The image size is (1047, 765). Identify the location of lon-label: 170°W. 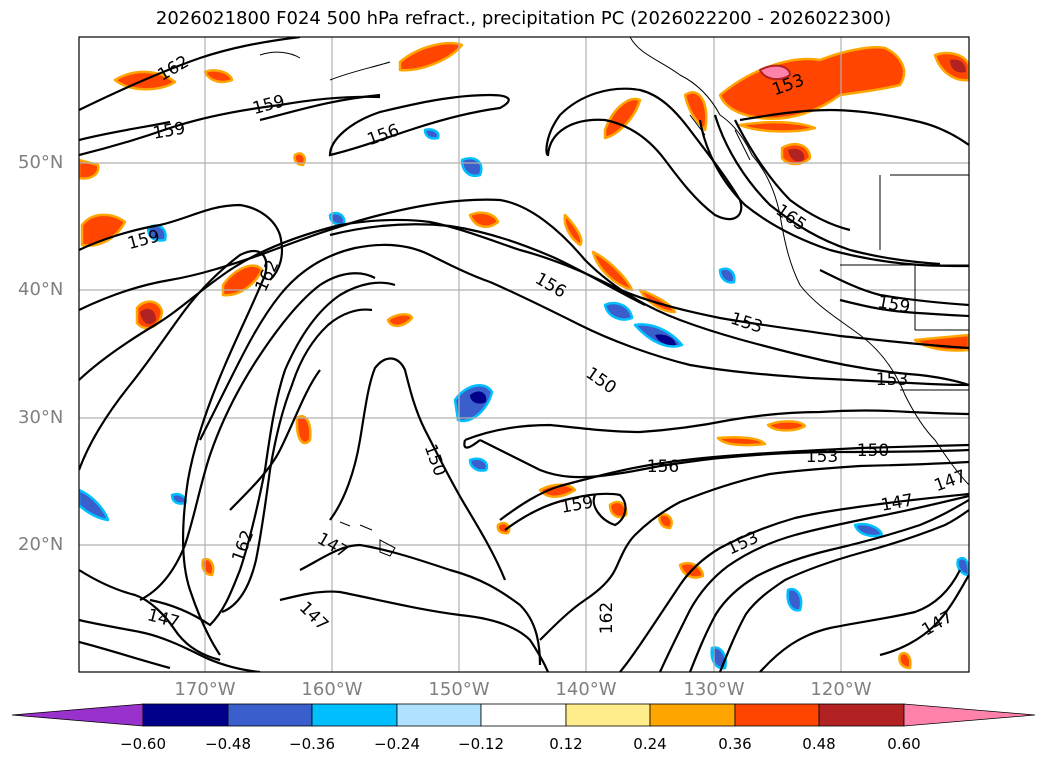
(205, 689).